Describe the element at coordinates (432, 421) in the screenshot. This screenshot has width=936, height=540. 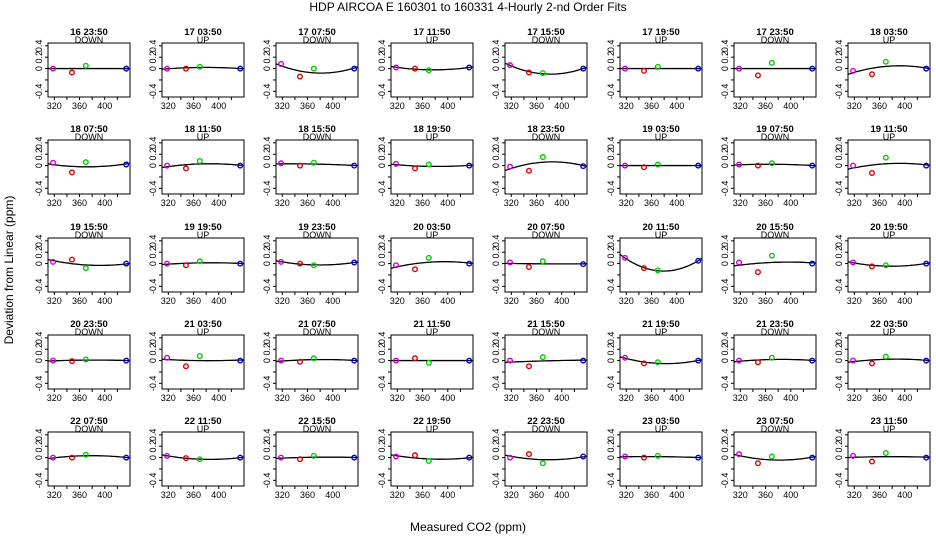
I see `panel-title: 22 19:50` at that location.